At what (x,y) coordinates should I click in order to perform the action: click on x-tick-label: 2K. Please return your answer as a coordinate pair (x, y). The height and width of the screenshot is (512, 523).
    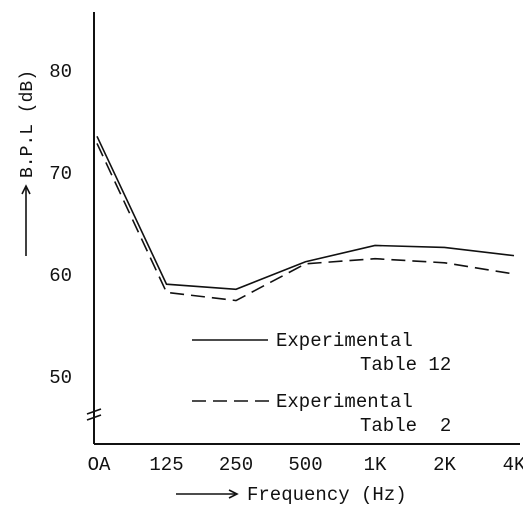
    Looking at the image, I should click on (444, 465).